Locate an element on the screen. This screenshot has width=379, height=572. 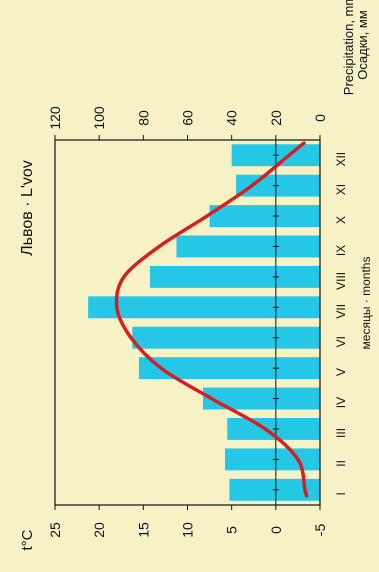
month-tick-label: IV is located at coordinates (341, 402).